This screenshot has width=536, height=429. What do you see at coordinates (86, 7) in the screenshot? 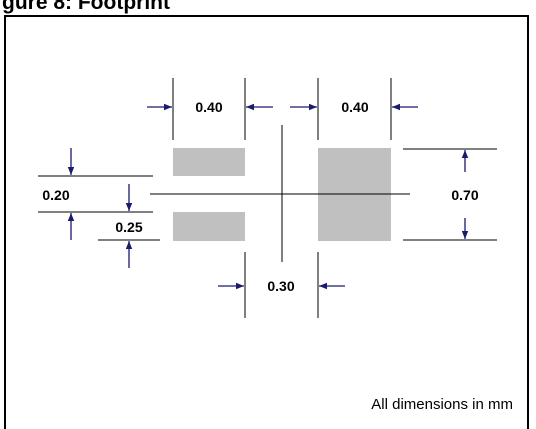
I see `figure-title: gure 8: Footprint` at bounding box center [86, 7].